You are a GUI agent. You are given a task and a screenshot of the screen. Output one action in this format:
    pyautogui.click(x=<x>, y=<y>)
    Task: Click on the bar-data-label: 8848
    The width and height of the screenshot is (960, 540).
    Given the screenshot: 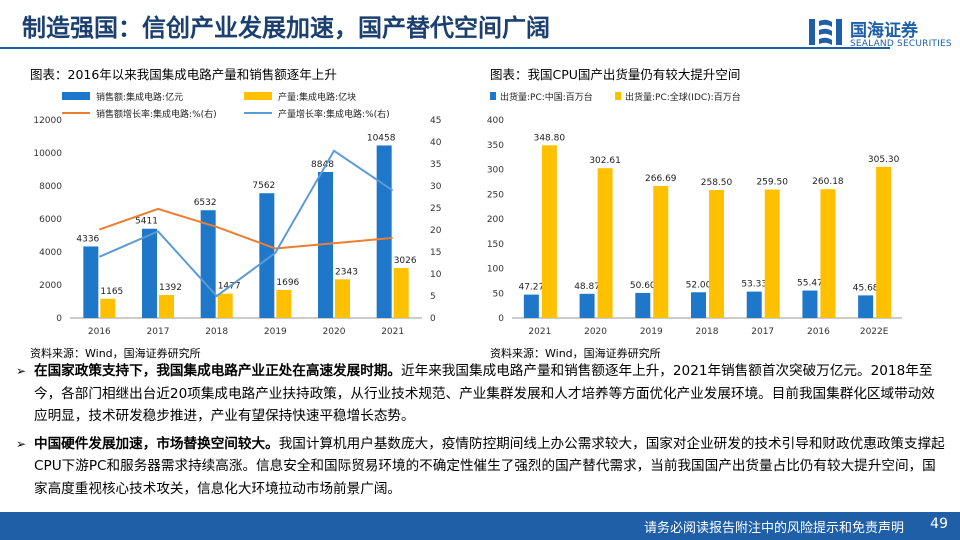 What is the action you would take?
    pyautogui.click(x=322, y=165)
    